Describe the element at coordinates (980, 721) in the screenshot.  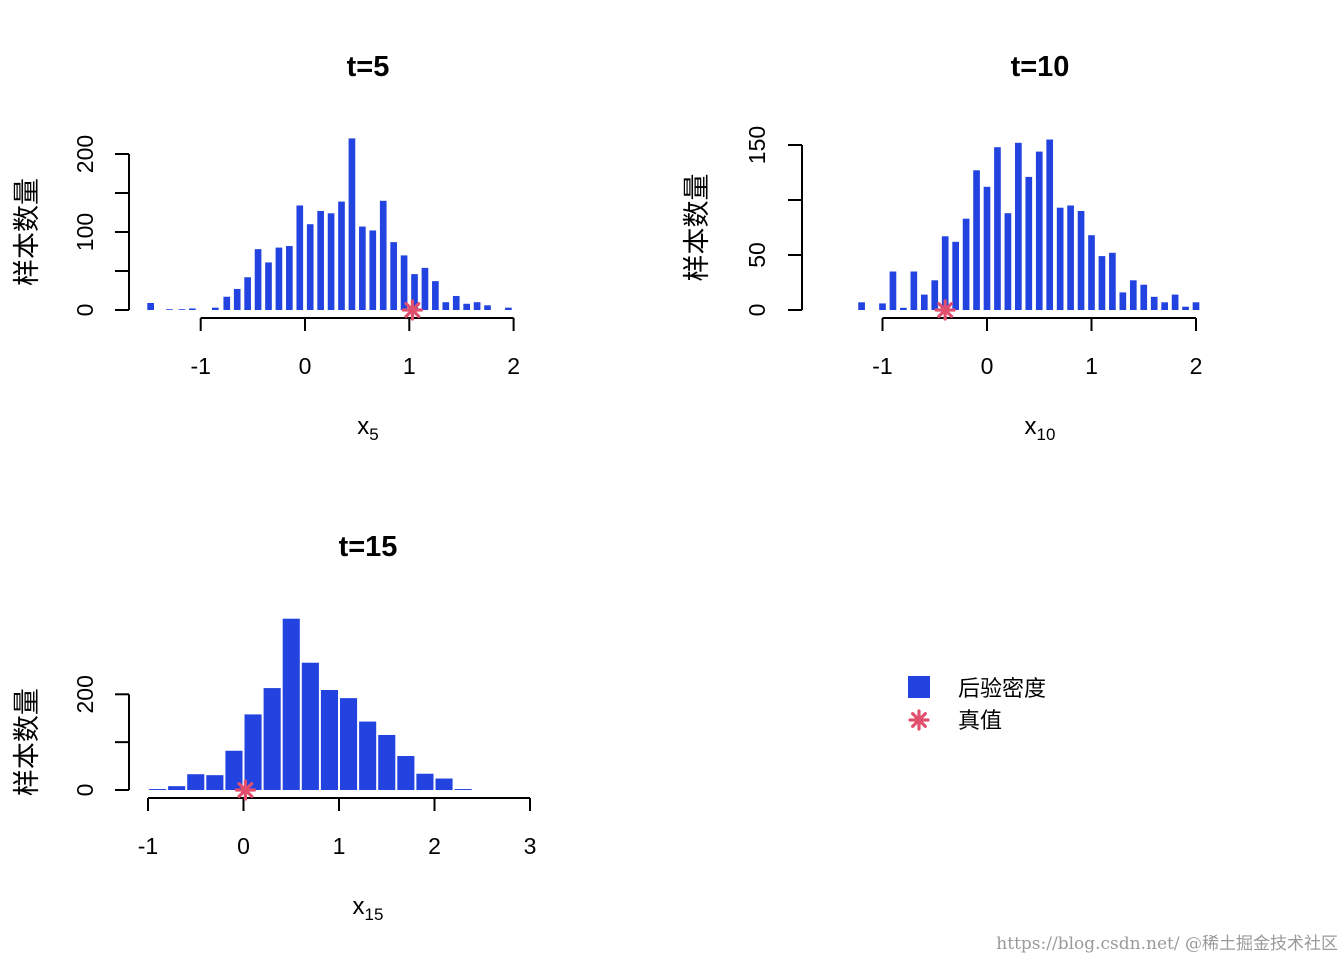
I see `legend-label-truth: 真值` at that location.